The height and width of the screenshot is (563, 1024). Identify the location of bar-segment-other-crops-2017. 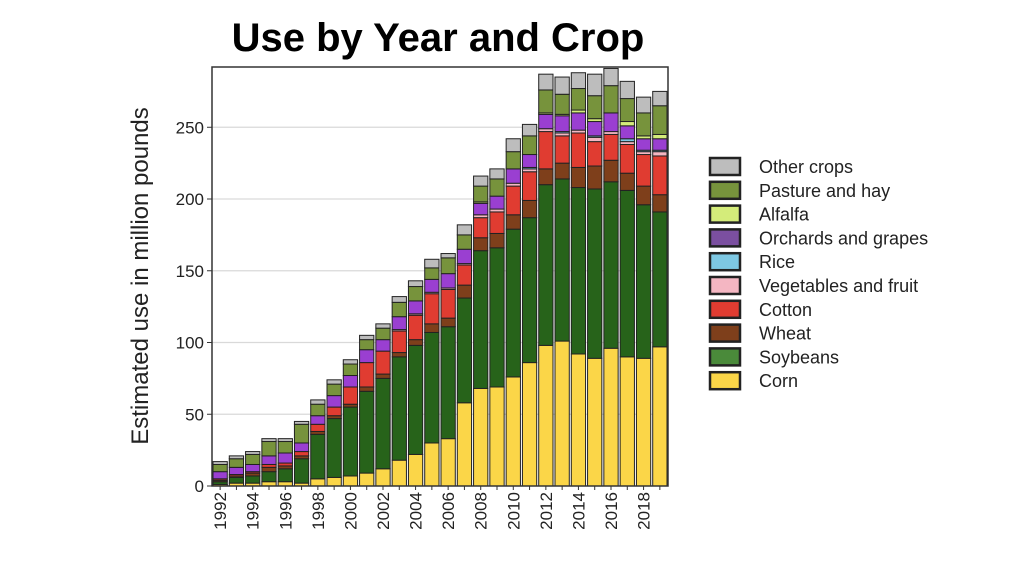
(627, 90).